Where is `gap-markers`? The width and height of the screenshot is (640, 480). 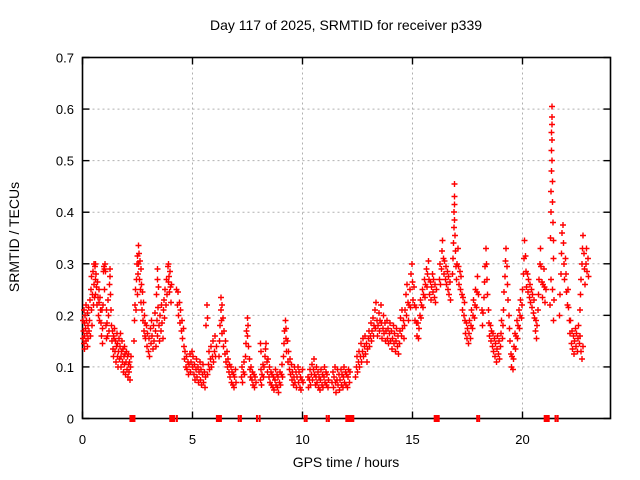 gap-markers is located at coordinates (344, 418).